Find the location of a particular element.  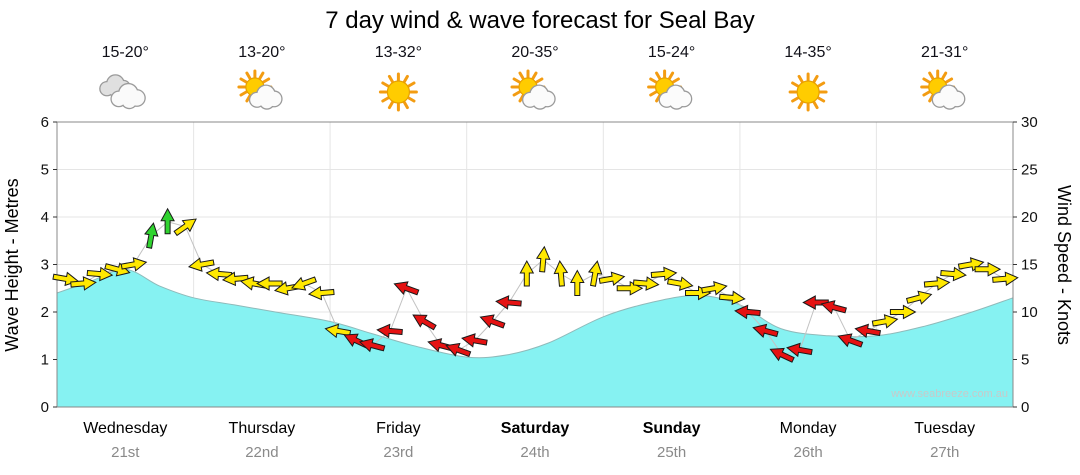

wave-axis-tick-label: 6 is located at coordinates (45, 122).